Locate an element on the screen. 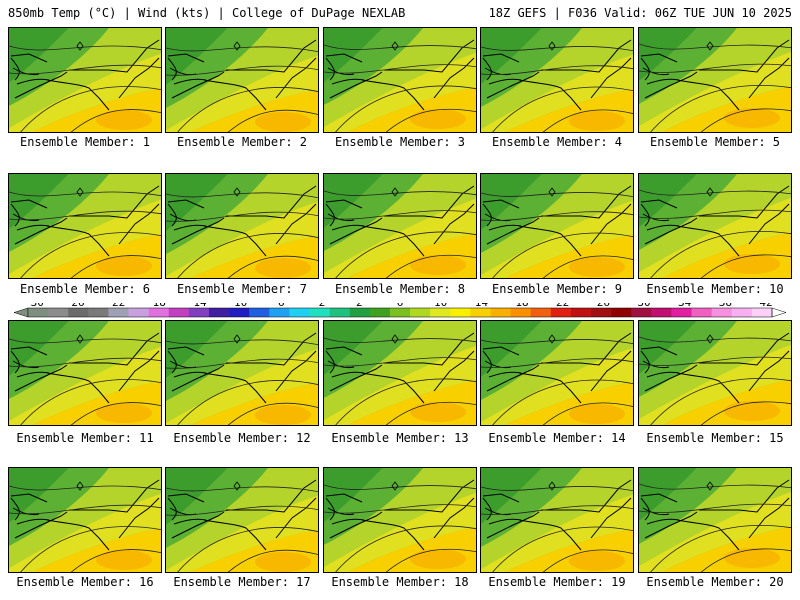 This screenshot has height=600, width=800. ensemble-member-label: Ensemble Member: 3 is located at coordinates (400, 142).